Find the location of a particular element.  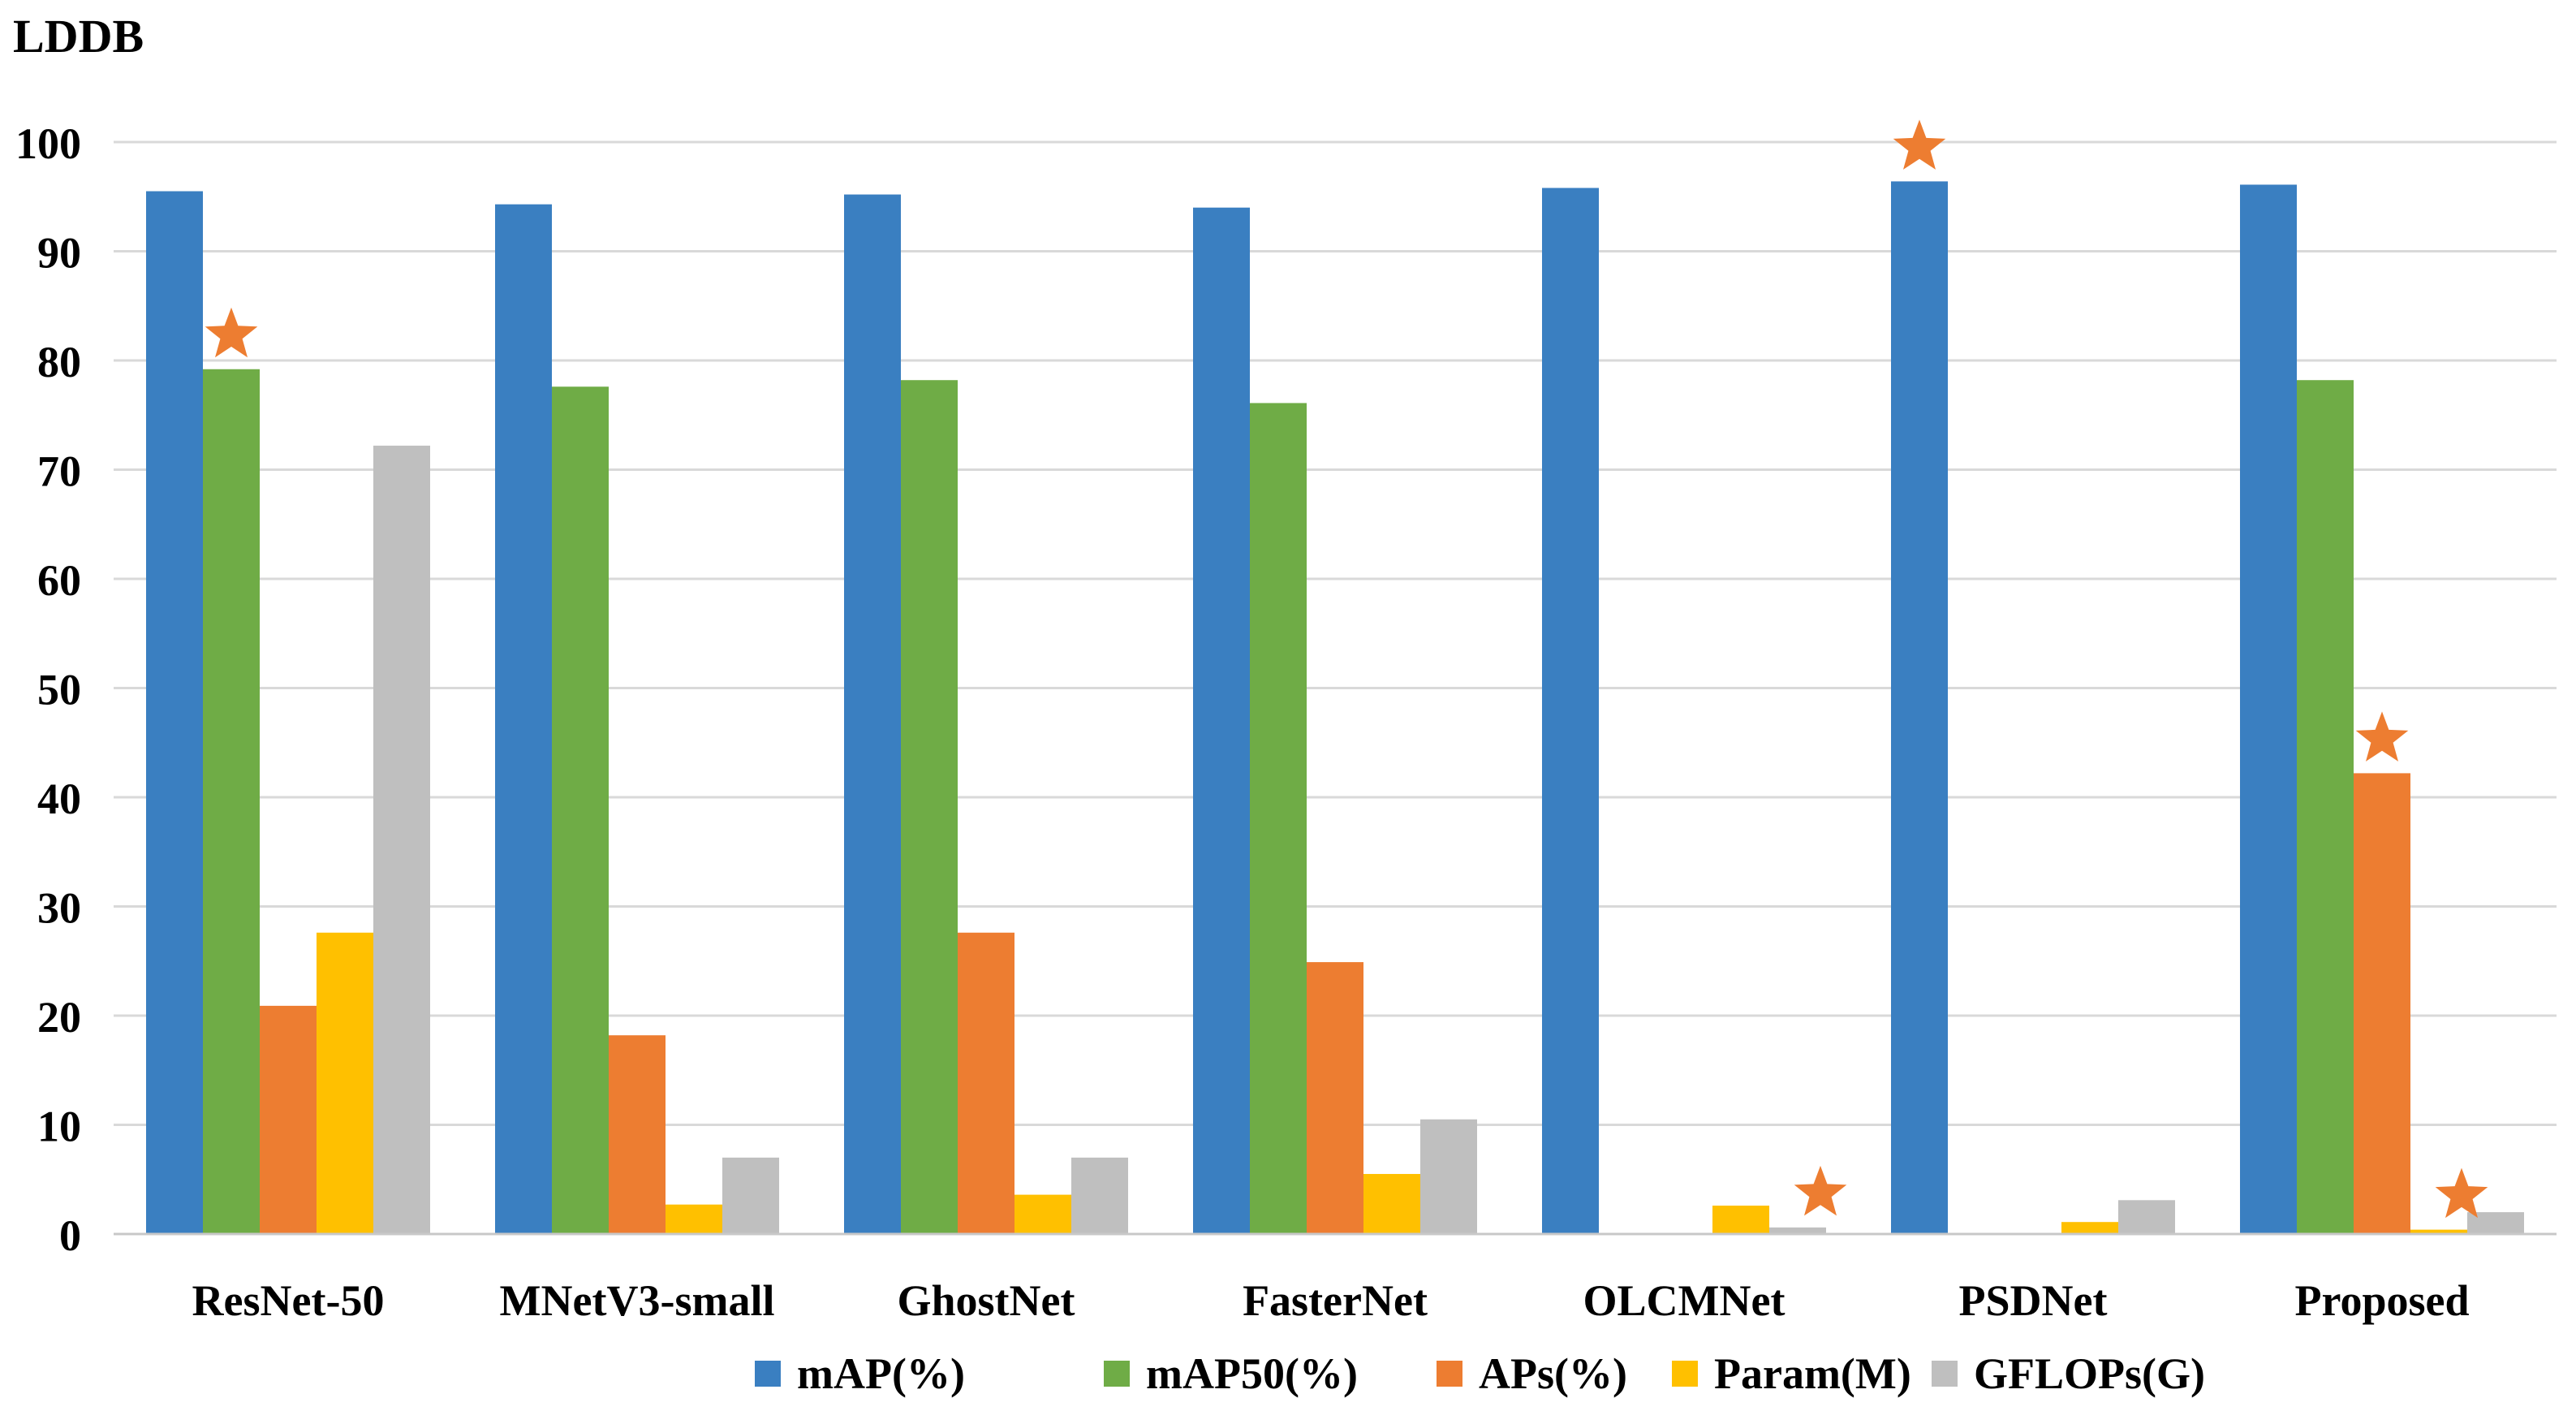

chart-title: LDDB is located at coordinates (79, 36).